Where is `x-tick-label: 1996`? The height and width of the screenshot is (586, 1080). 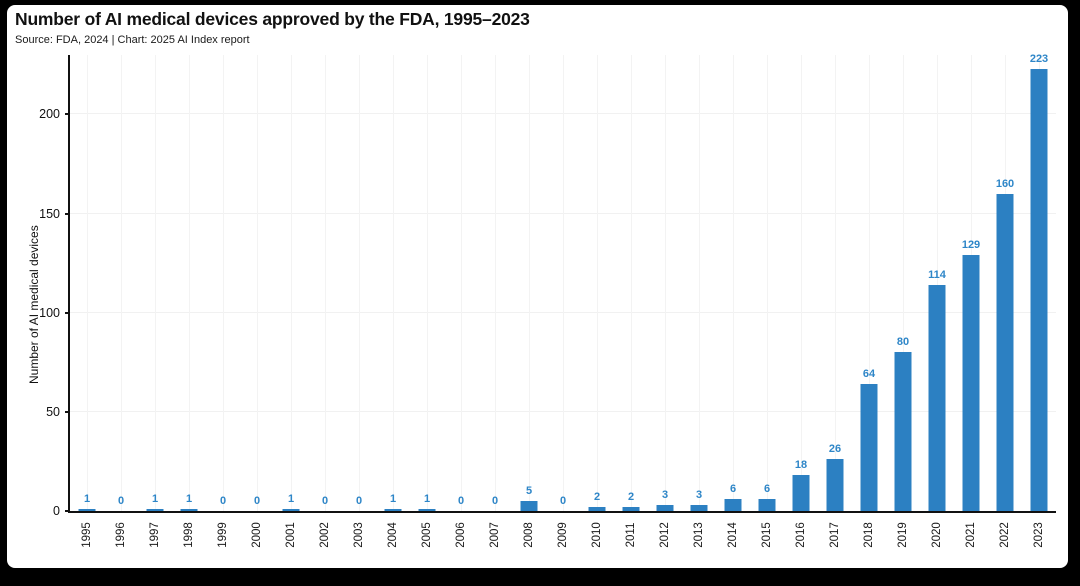
x-tick-label: 1996 is located at coordinates (121, 535).